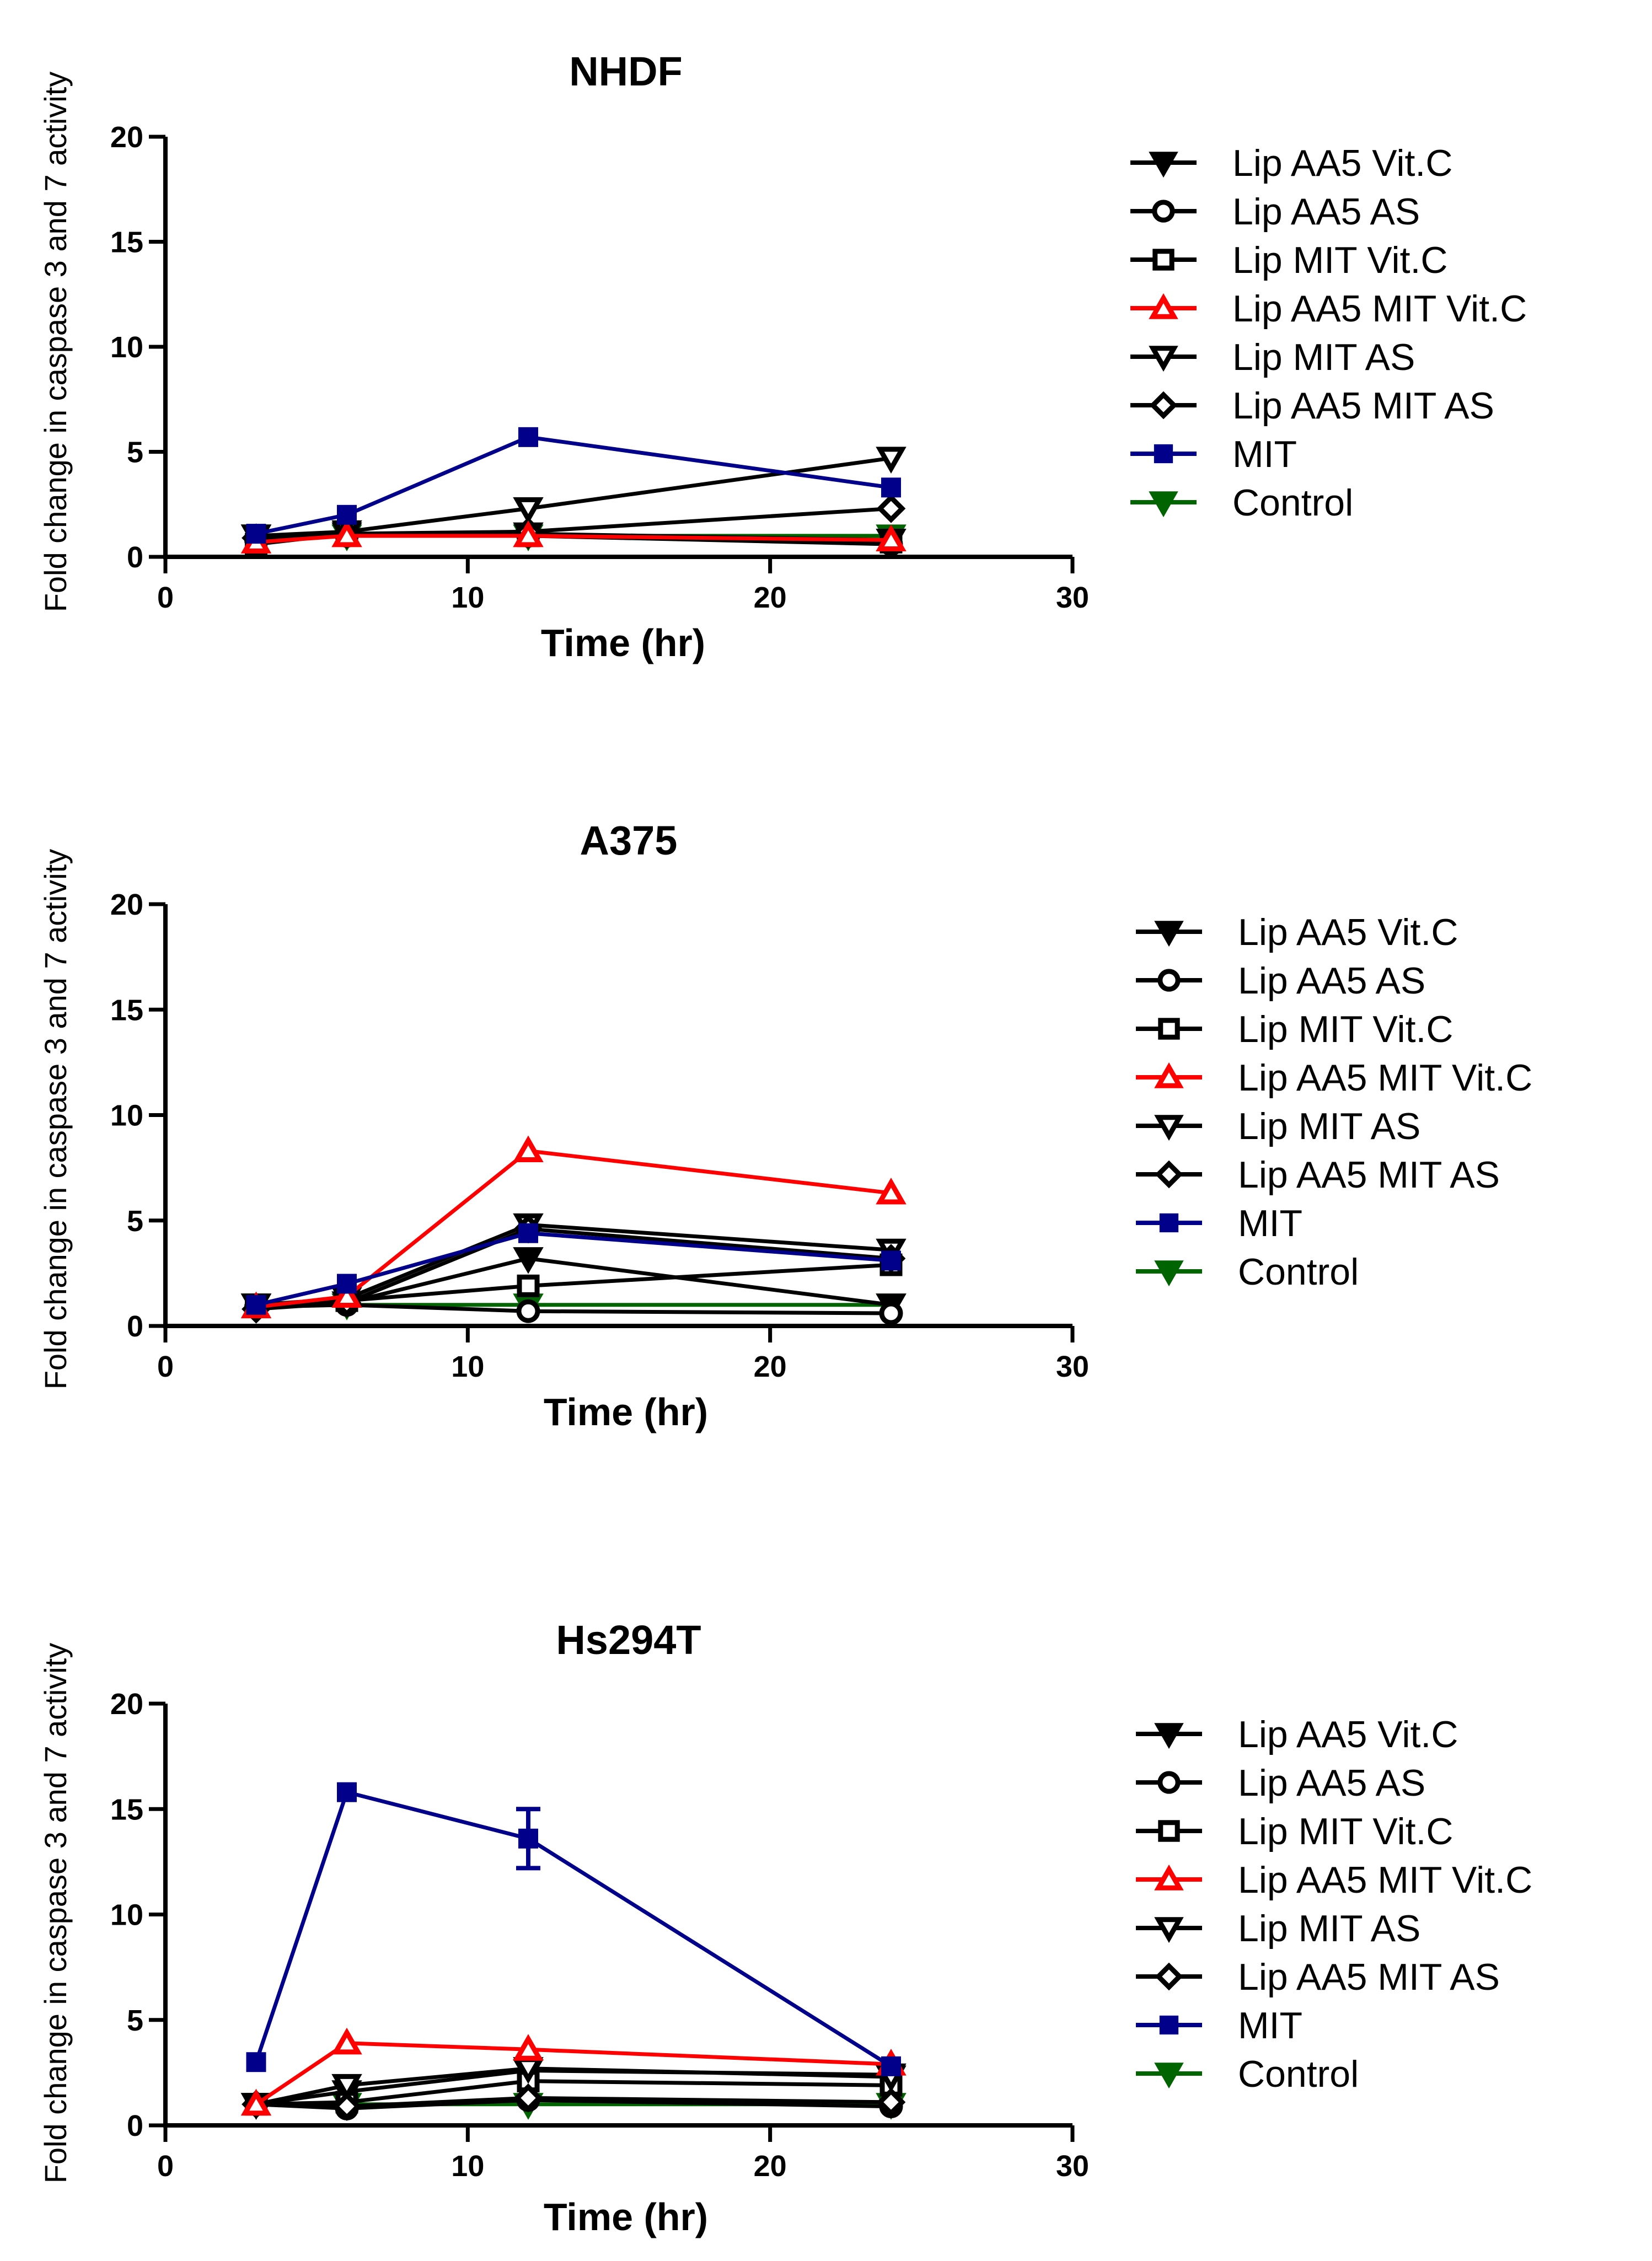 The image size is (1652, 2261). I want to click on legend-label: MIT, so click(1270, 1223).